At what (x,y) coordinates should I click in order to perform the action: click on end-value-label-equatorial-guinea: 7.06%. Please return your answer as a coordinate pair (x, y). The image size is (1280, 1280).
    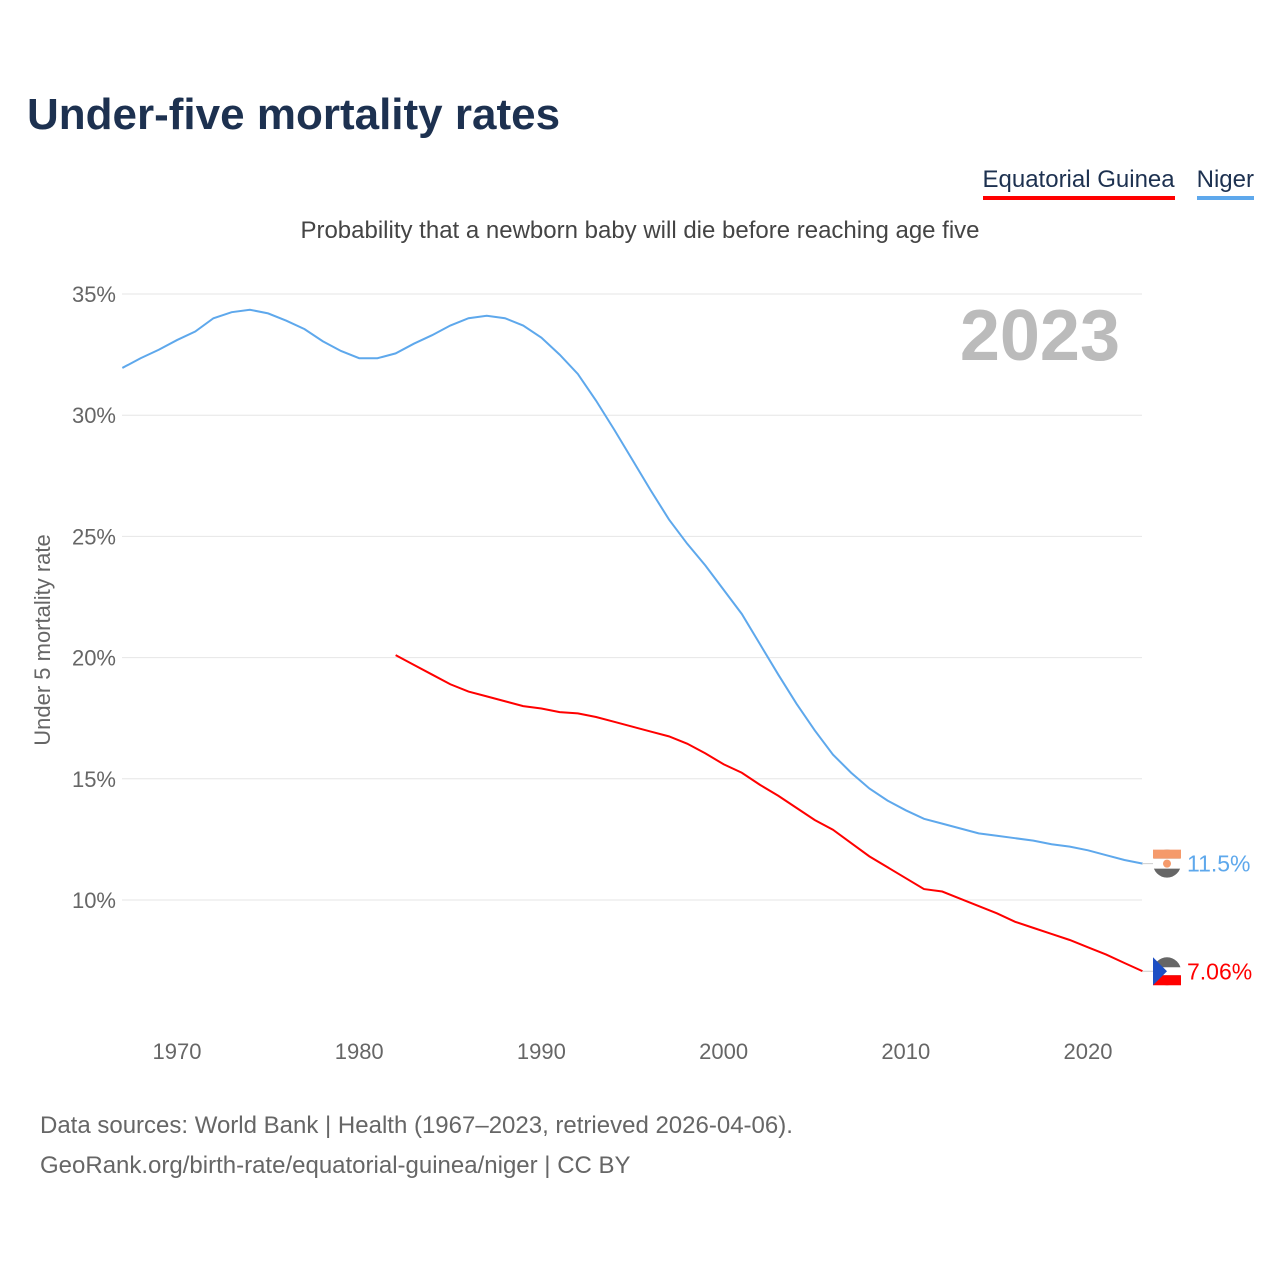
    Looking at the image, I should click on (1219, 971).